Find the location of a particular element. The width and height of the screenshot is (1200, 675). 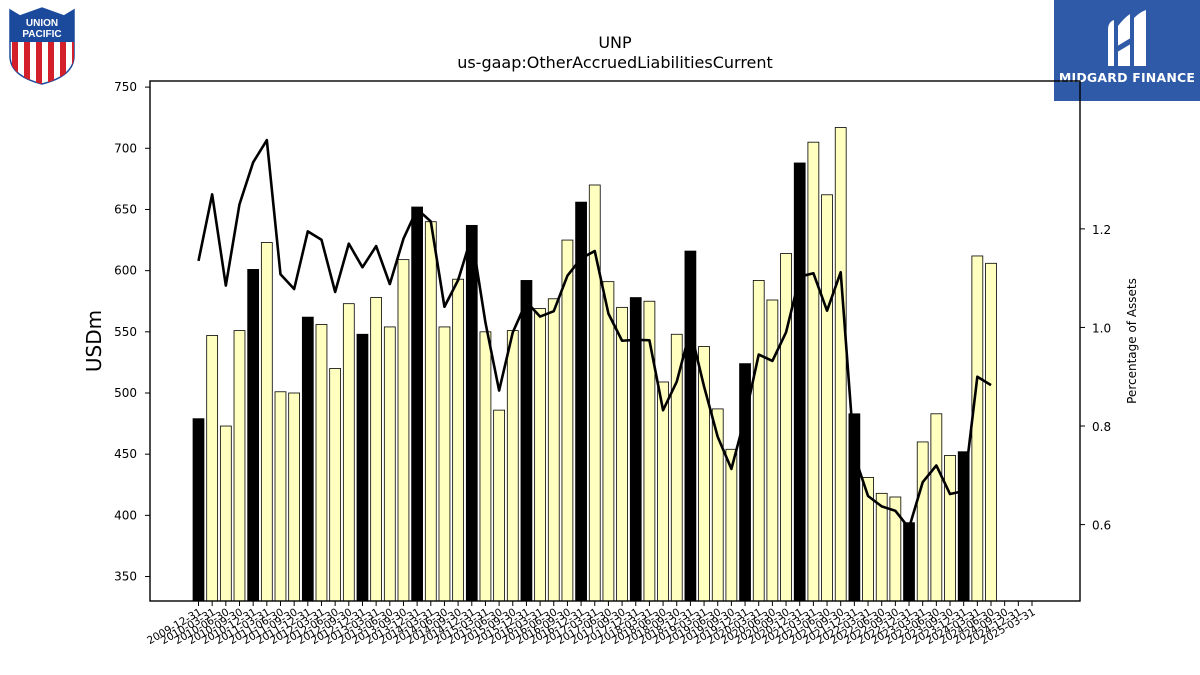

y2-tick-label: 1.2 is located at coordinates (1101, 230).